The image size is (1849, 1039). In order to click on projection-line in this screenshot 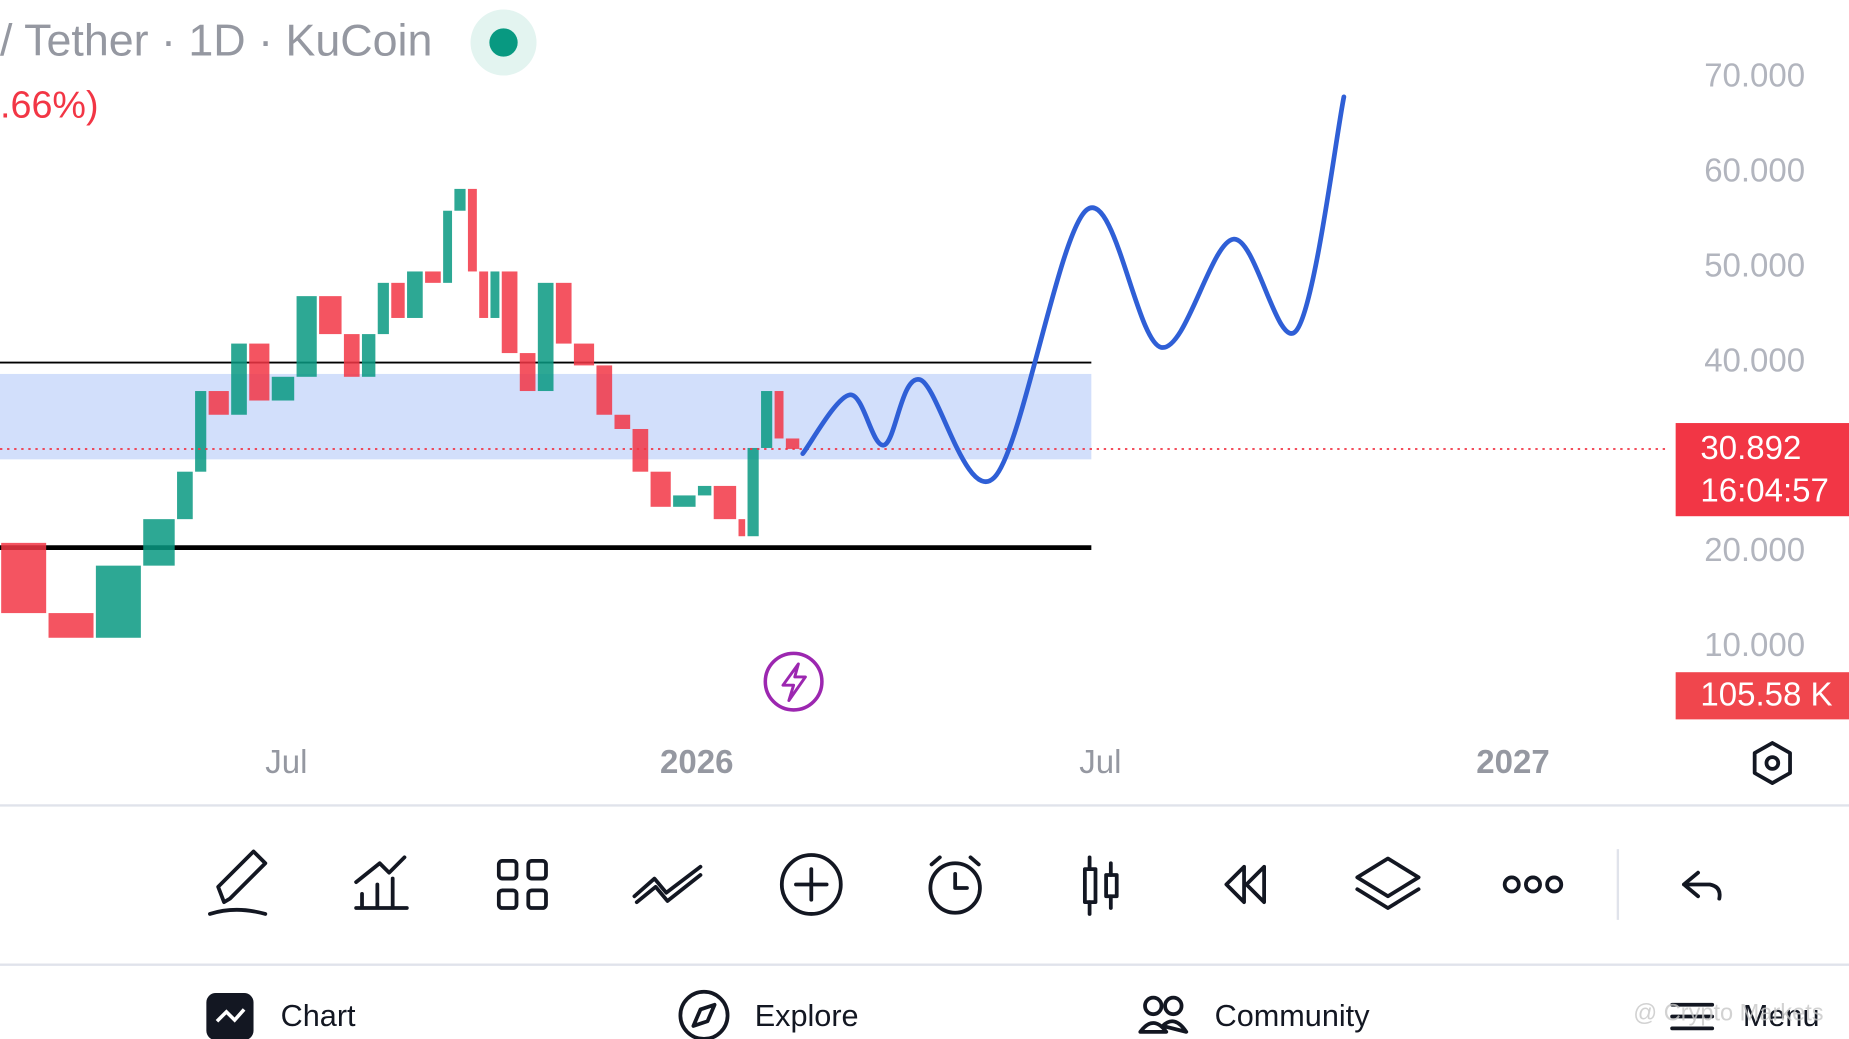, I will do `click(1073, 289)`.